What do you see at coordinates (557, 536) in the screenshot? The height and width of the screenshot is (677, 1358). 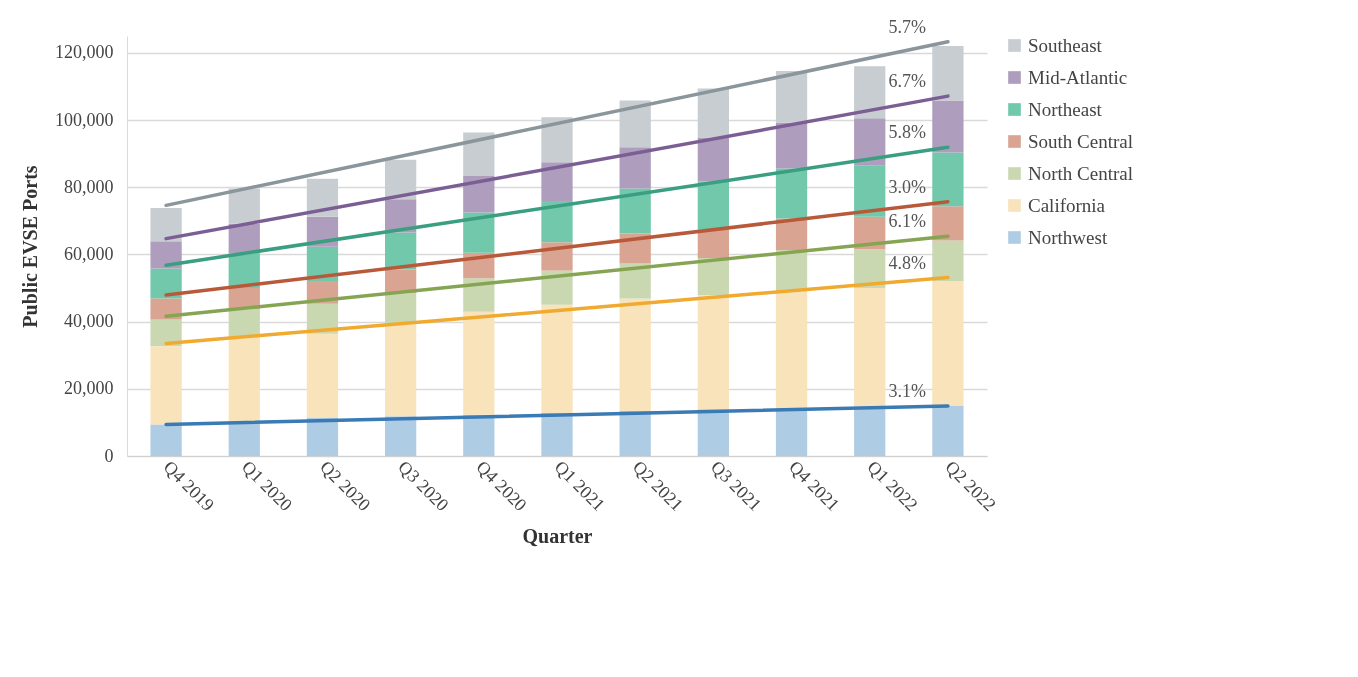 I see `x-axis-title: Quarter` at bounding box center [557, 536].